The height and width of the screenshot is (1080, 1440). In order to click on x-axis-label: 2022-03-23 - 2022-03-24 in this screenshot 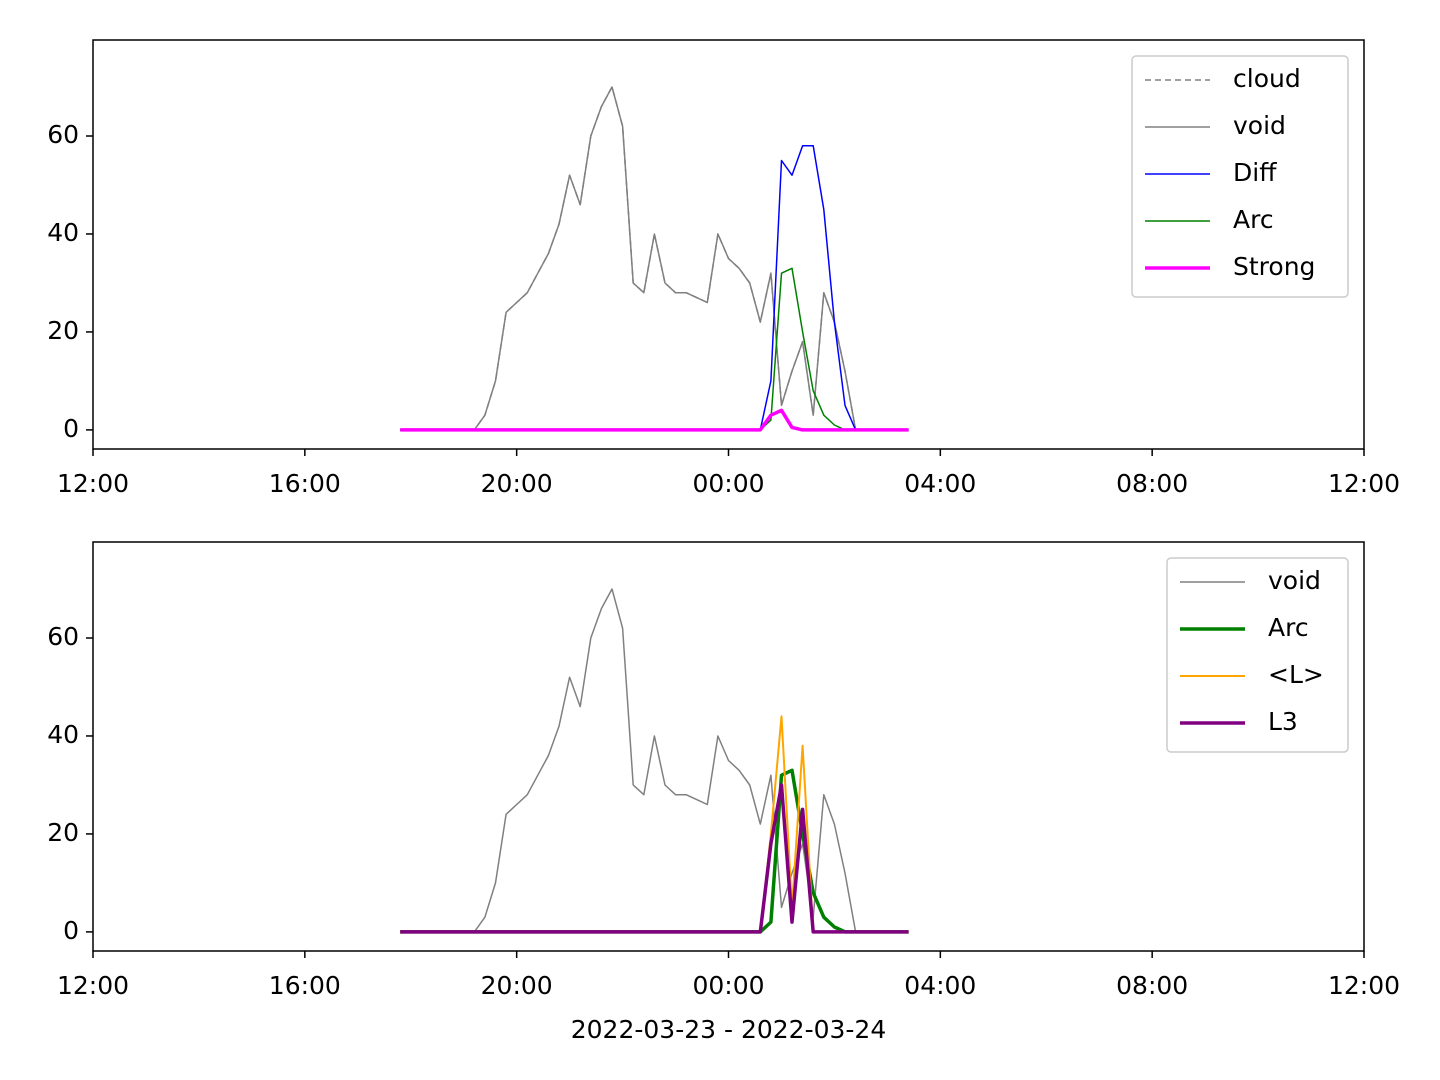, I will do `click(729, 1029)`.